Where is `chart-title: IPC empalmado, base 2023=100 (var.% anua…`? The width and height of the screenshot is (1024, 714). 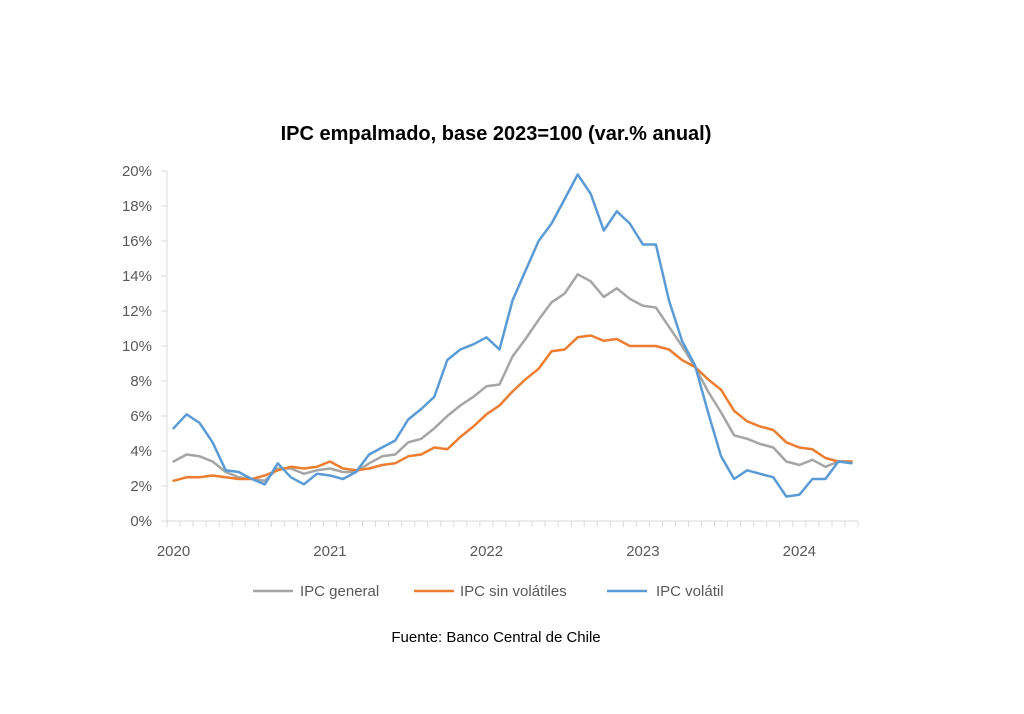 chart-title: IPC empalmado, base 2023=100 (var.% anua… is located at coordinates (496, 134).